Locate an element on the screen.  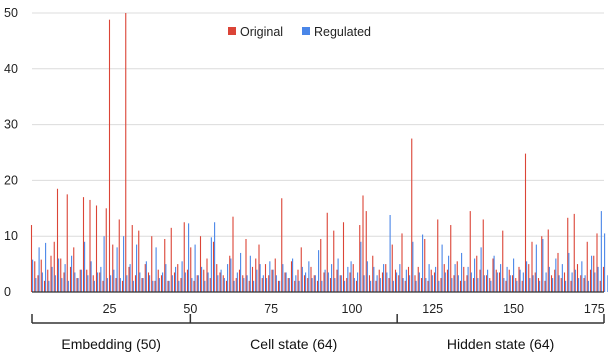
x-tick-label: 125 is located at coordinates (432, 309).